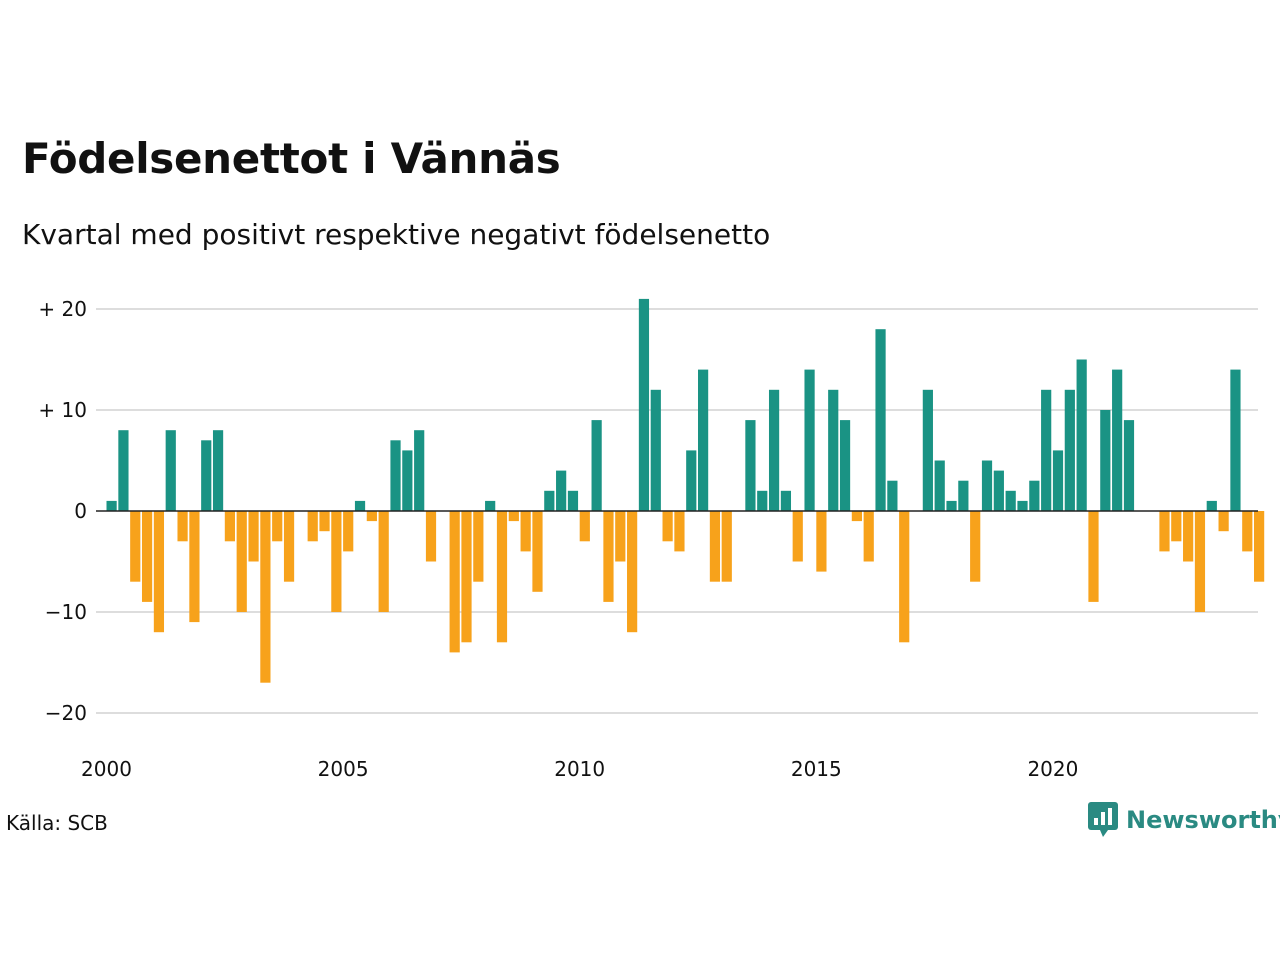 The height and width of the screenshot is (960, 1280). I want to click on y-tick-label: + 20, so click(62, 309).